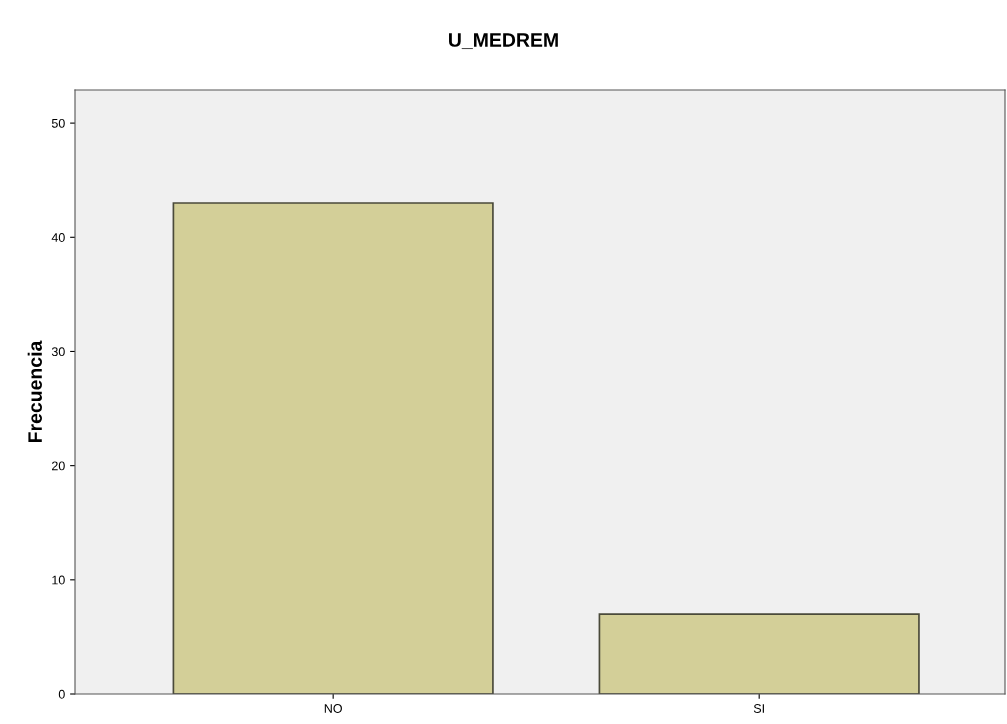 Image resolution: width=1007 pixels, height=724 pixels. Describe the element at coordinates (58, 580) in the screenshot. I see `y-tick-label: 10` at that location.